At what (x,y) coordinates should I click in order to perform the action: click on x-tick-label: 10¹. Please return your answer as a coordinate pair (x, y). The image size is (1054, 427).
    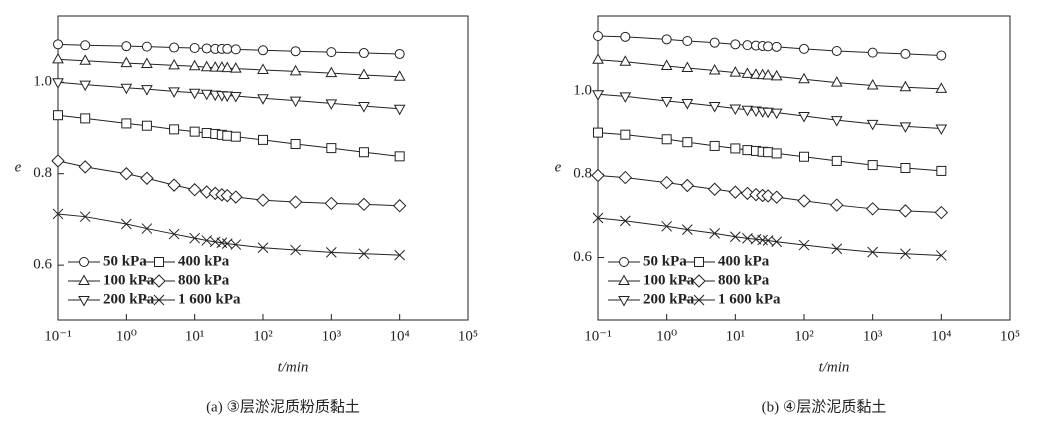
    Looking at the image, I should click on (736, 336).